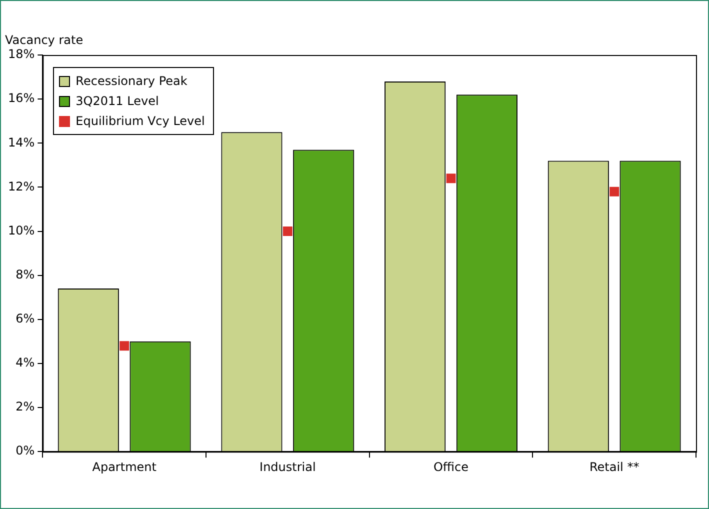 This screenshot has height=509, width=709. What do you see at coordinates (288, 467) in the screenshot?
I see `x-tick-label: Industrial` at bounding box center [288, 467].